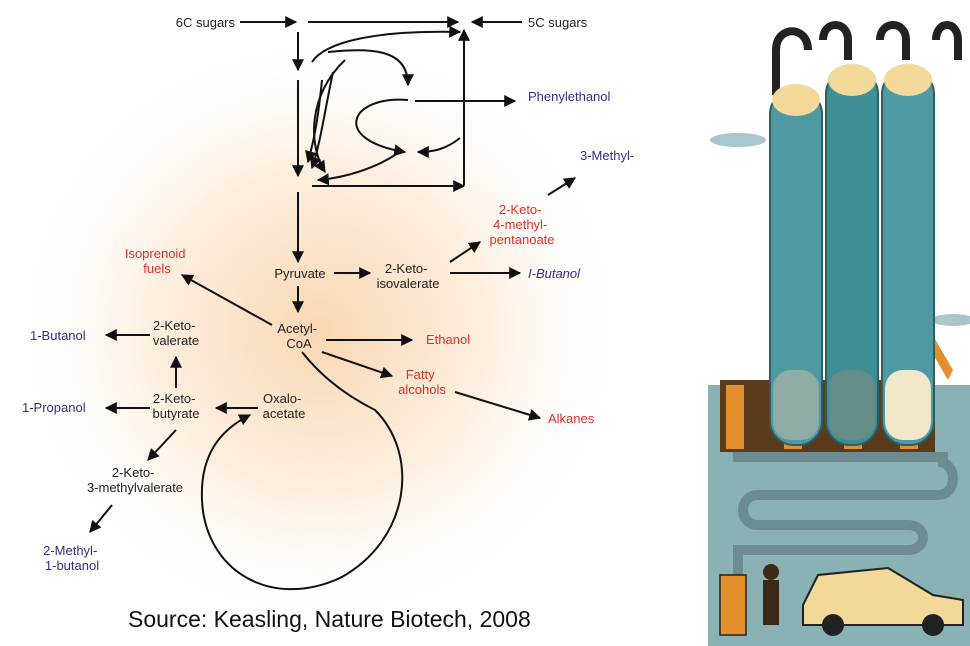 The width and height of the screenshot is (970, 646). I want to click on label-1-propanol: 1-Propanol, so click(54, 407).